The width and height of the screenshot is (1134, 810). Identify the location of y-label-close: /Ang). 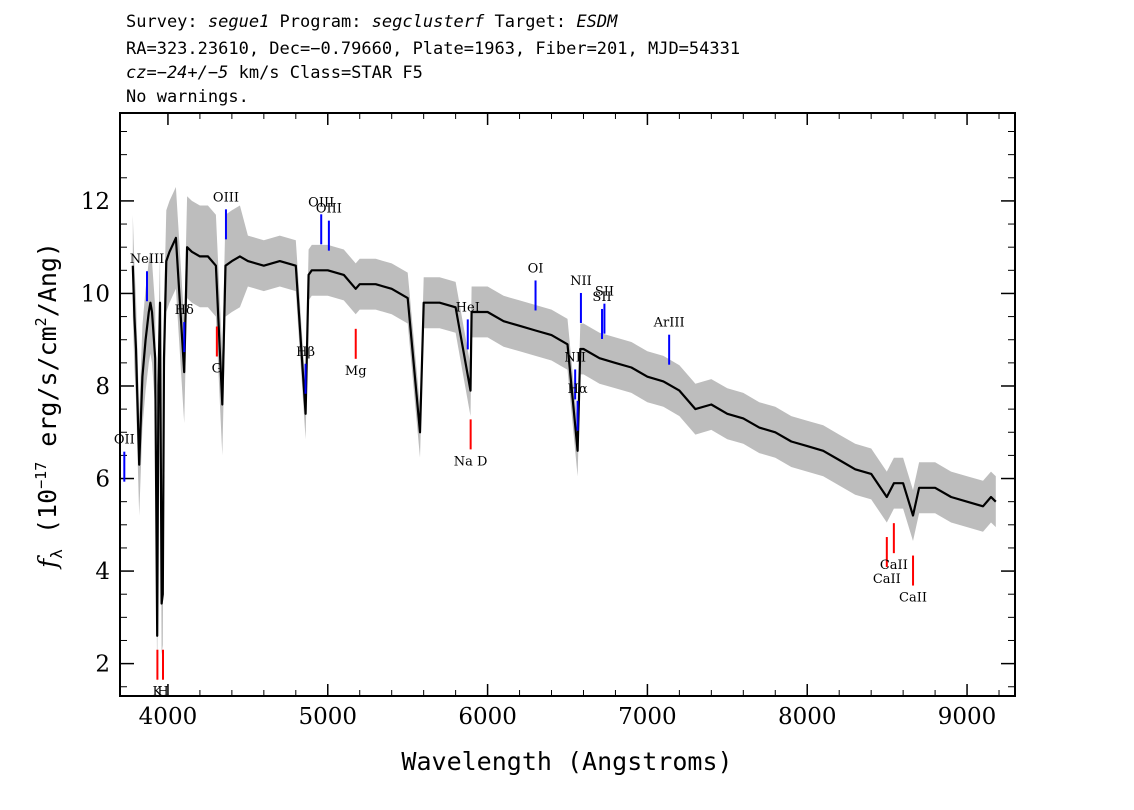
(47, 279).